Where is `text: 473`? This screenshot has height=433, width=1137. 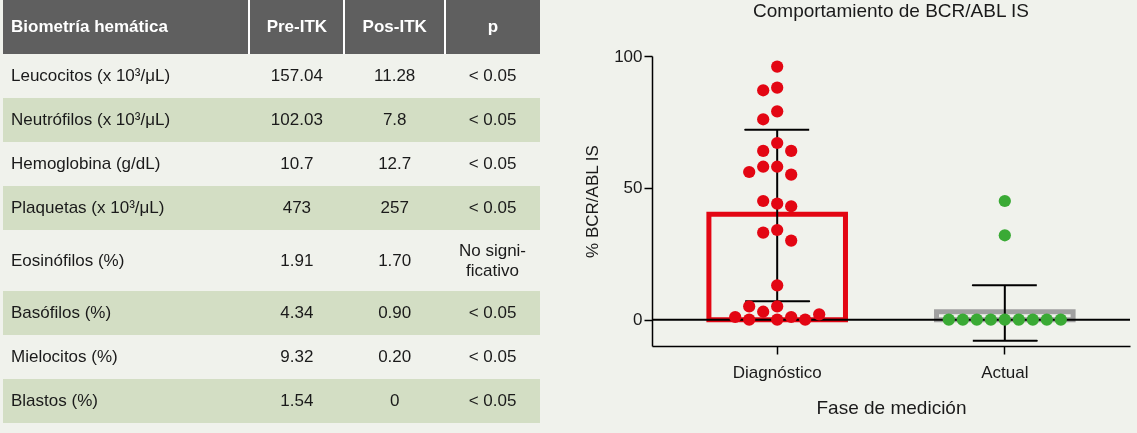 text: 473 is located at coordinates (297, 208).